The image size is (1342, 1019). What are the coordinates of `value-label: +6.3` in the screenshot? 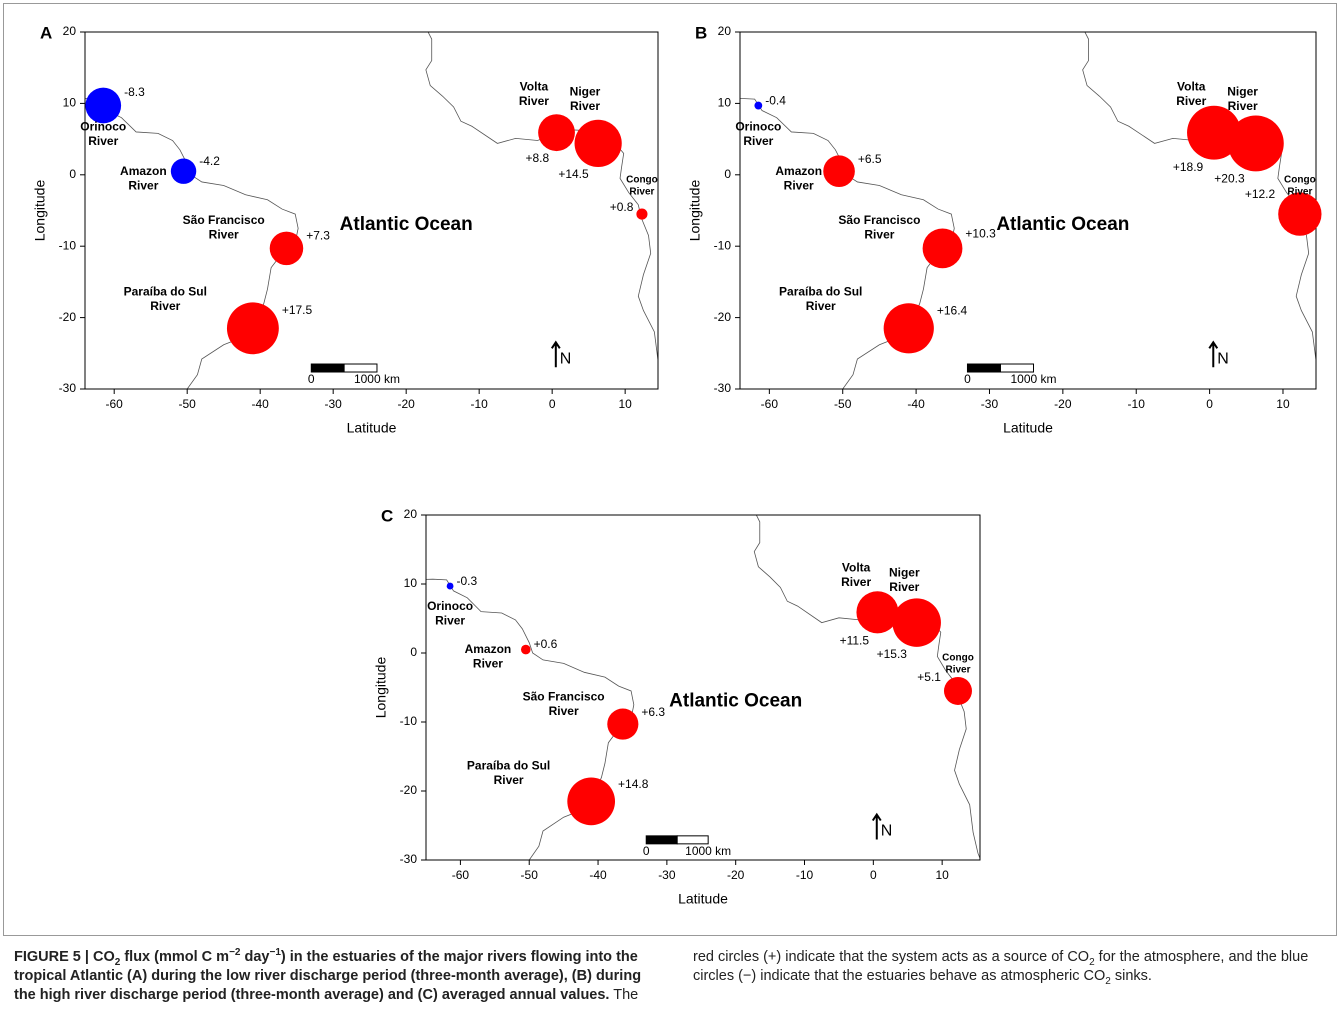 It's located at (653, 712).